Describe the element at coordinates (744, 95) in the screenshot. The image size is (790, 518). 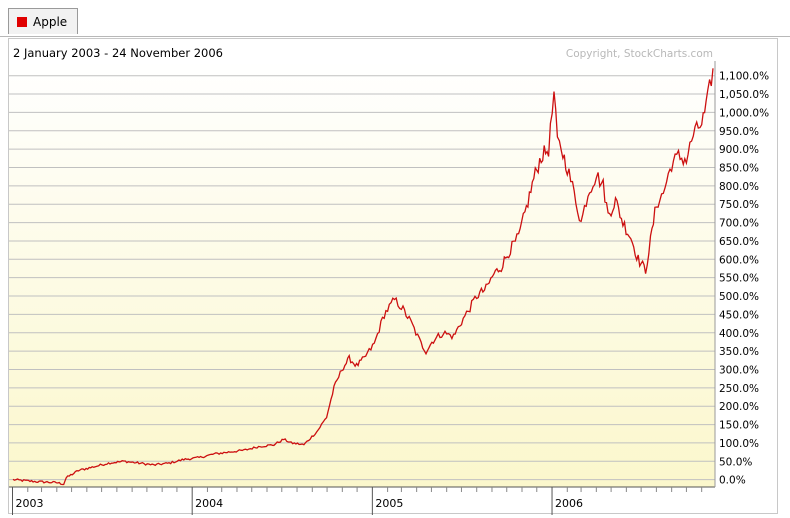
I see `y-tick-label: 1,050.0%` at that location.